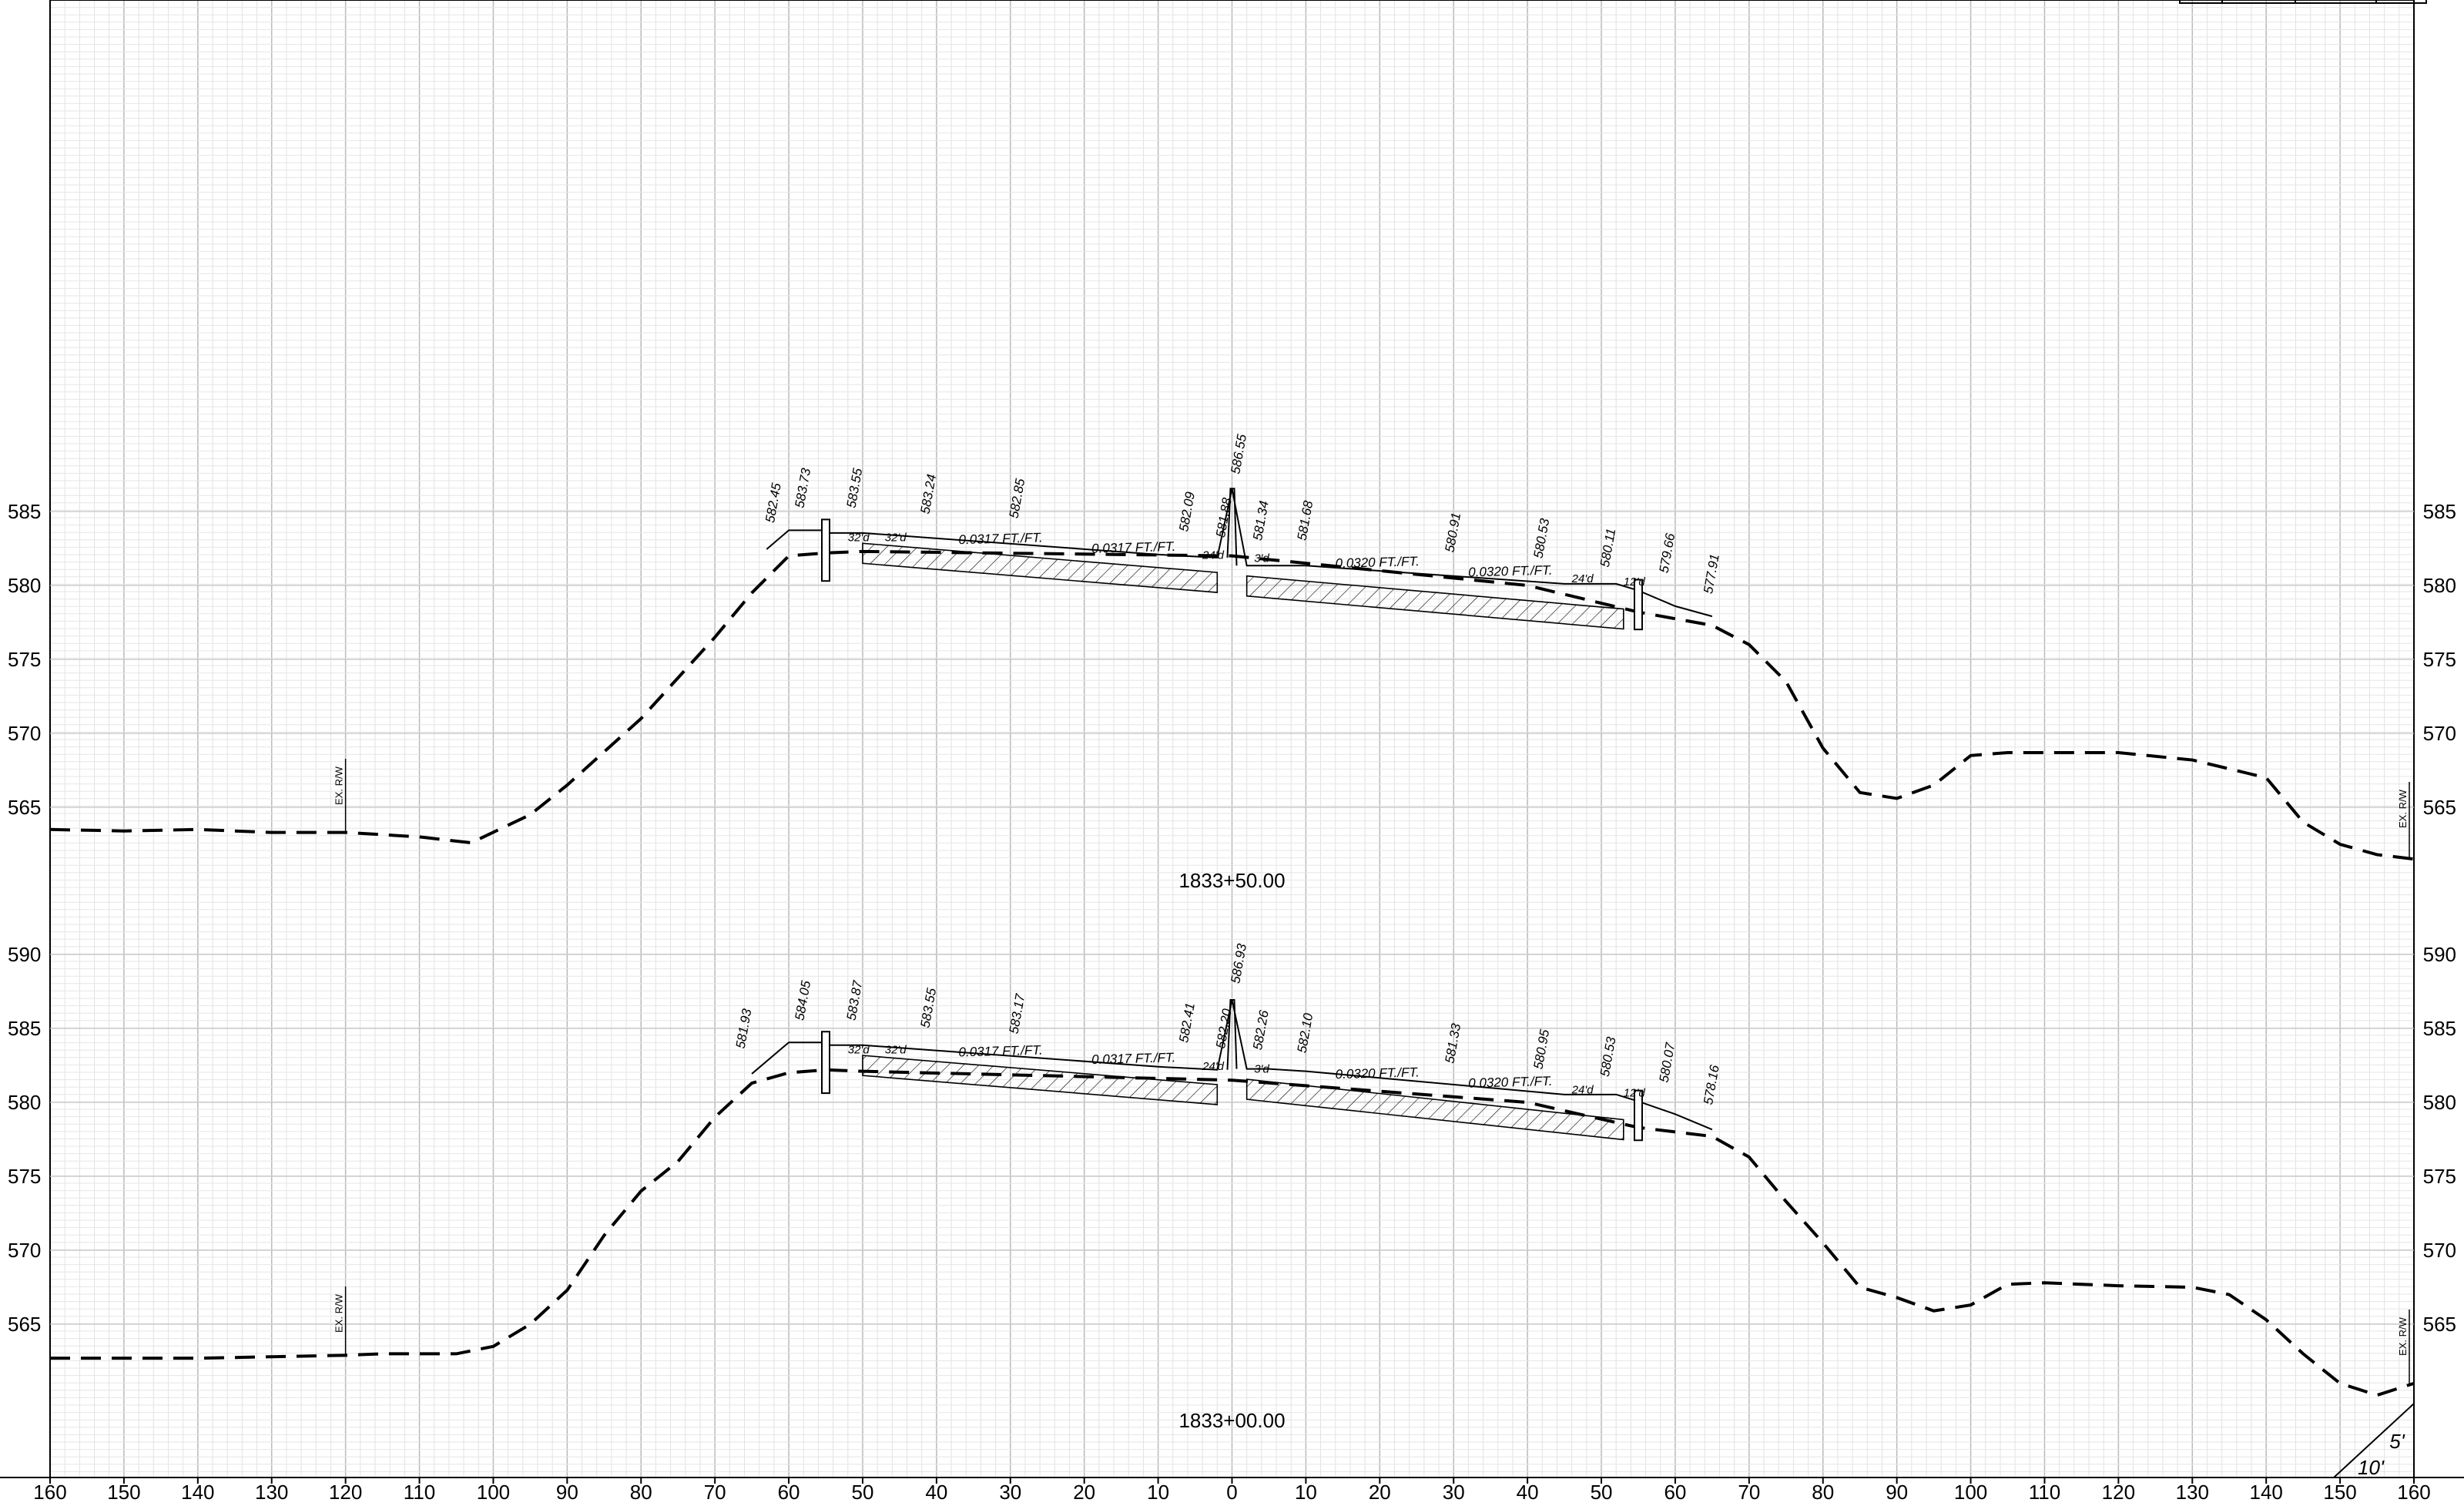  Describe the element at coordinates (715, 1492) in the screenshot. I see `offset-tick-label: 70` at that location.